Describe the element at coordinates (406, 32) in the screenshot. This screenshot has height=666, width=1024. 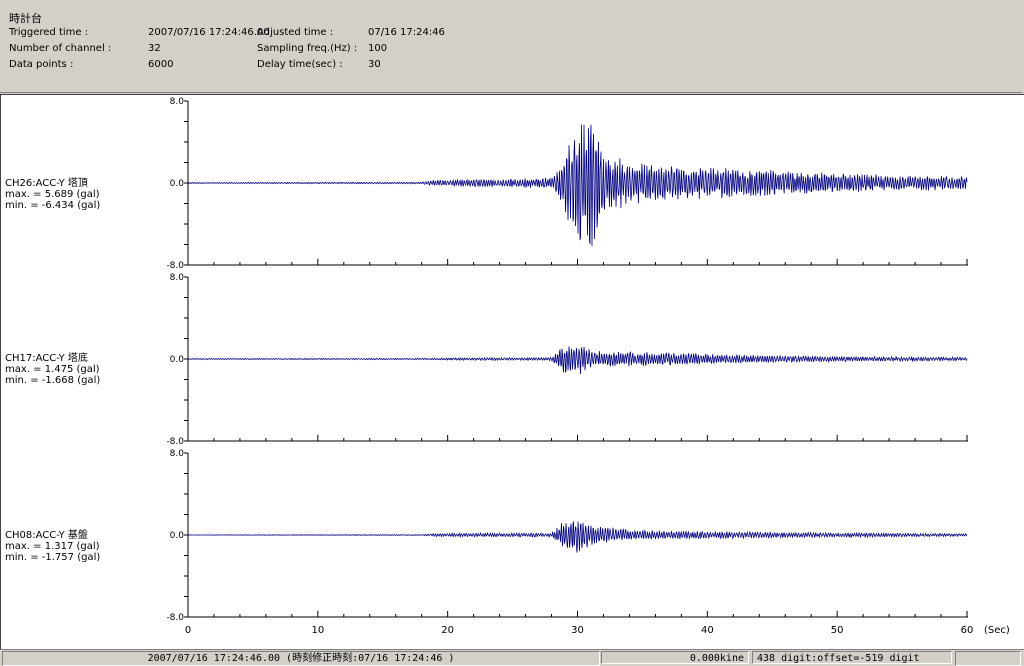
I see `adjusted-value: 07/16 17:24:46` at that location.